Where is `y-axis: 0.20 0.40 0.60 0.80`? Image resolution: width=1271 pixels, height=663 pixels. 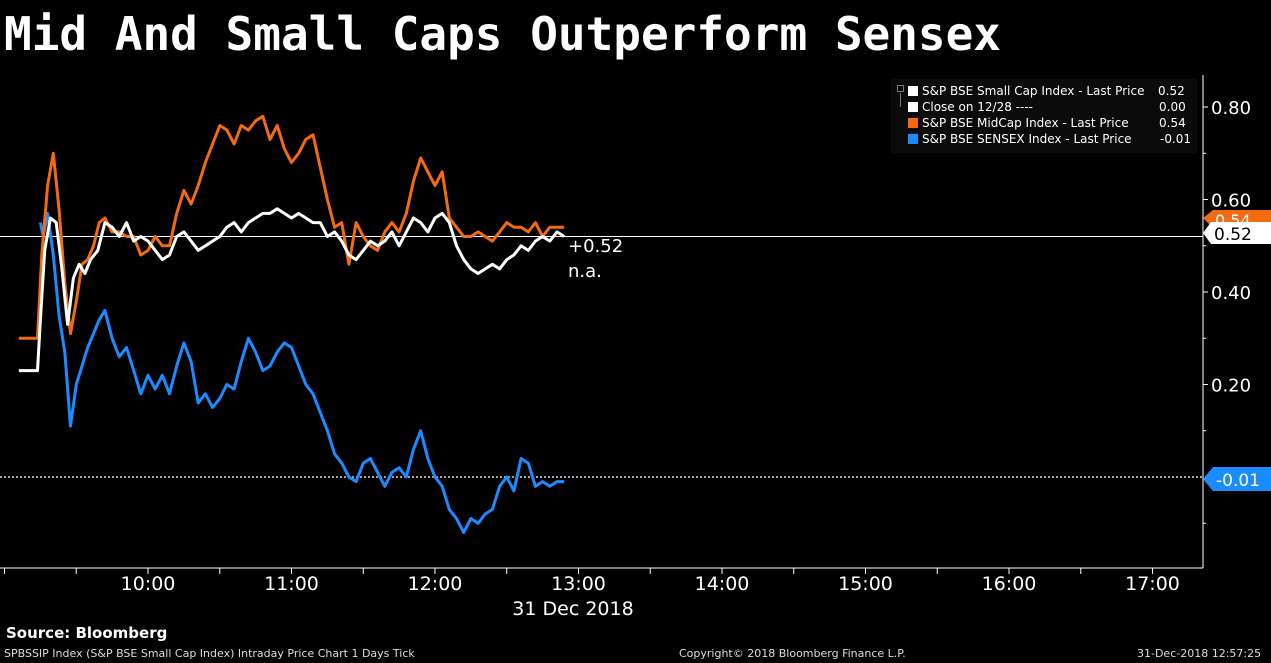 y-axis: 0.20 0.40 0.60 0.80 is located at coordinates (1226, 321).